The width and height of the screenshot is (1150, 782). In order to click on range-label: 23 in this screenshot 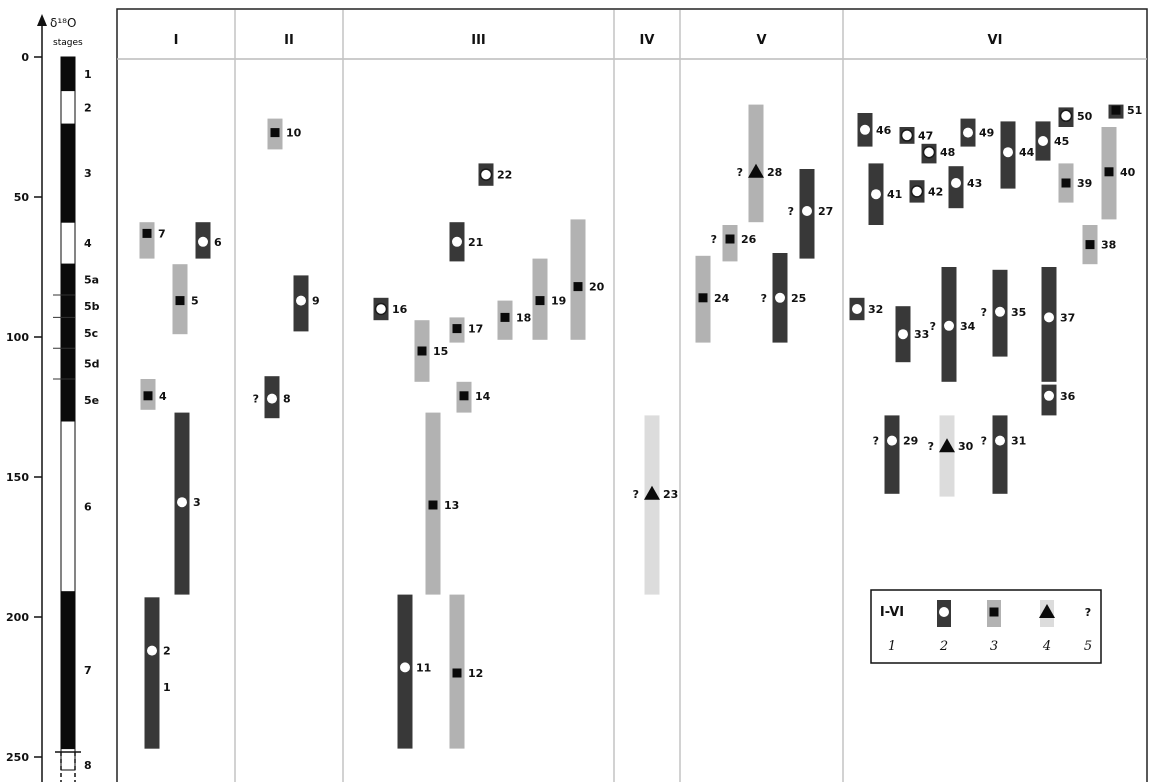, I will do `click(670, 494)`.